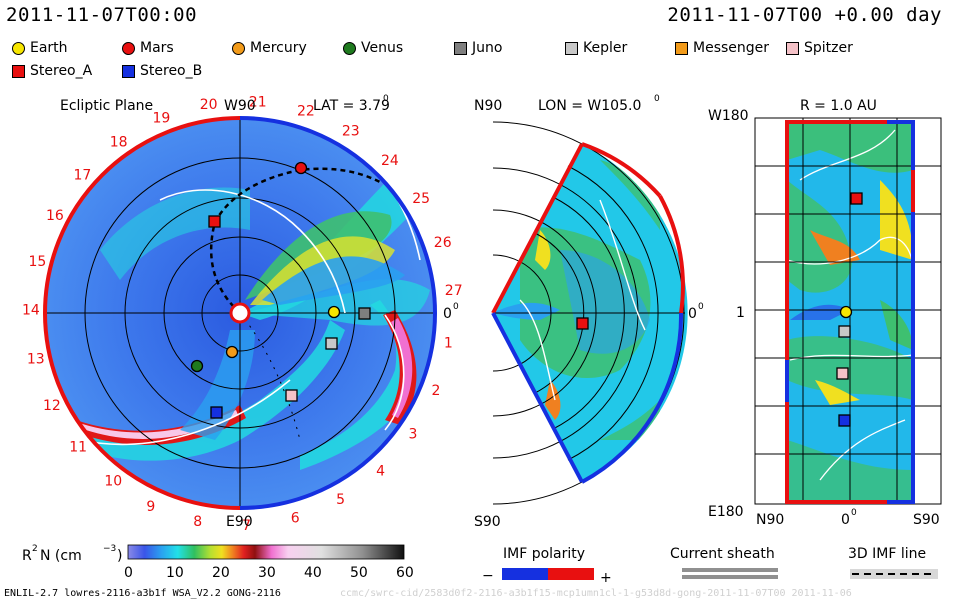  I want to click on lat-degree-sign: 0, so click(386, 99).